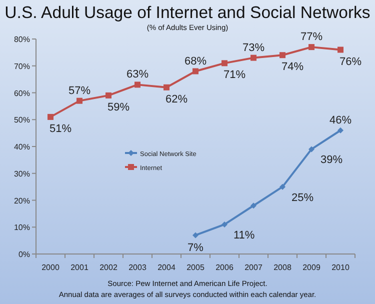  Describe the element at coordinates (137, 267) in the screenshot. I see `x-tick-label: 2003` at that location.